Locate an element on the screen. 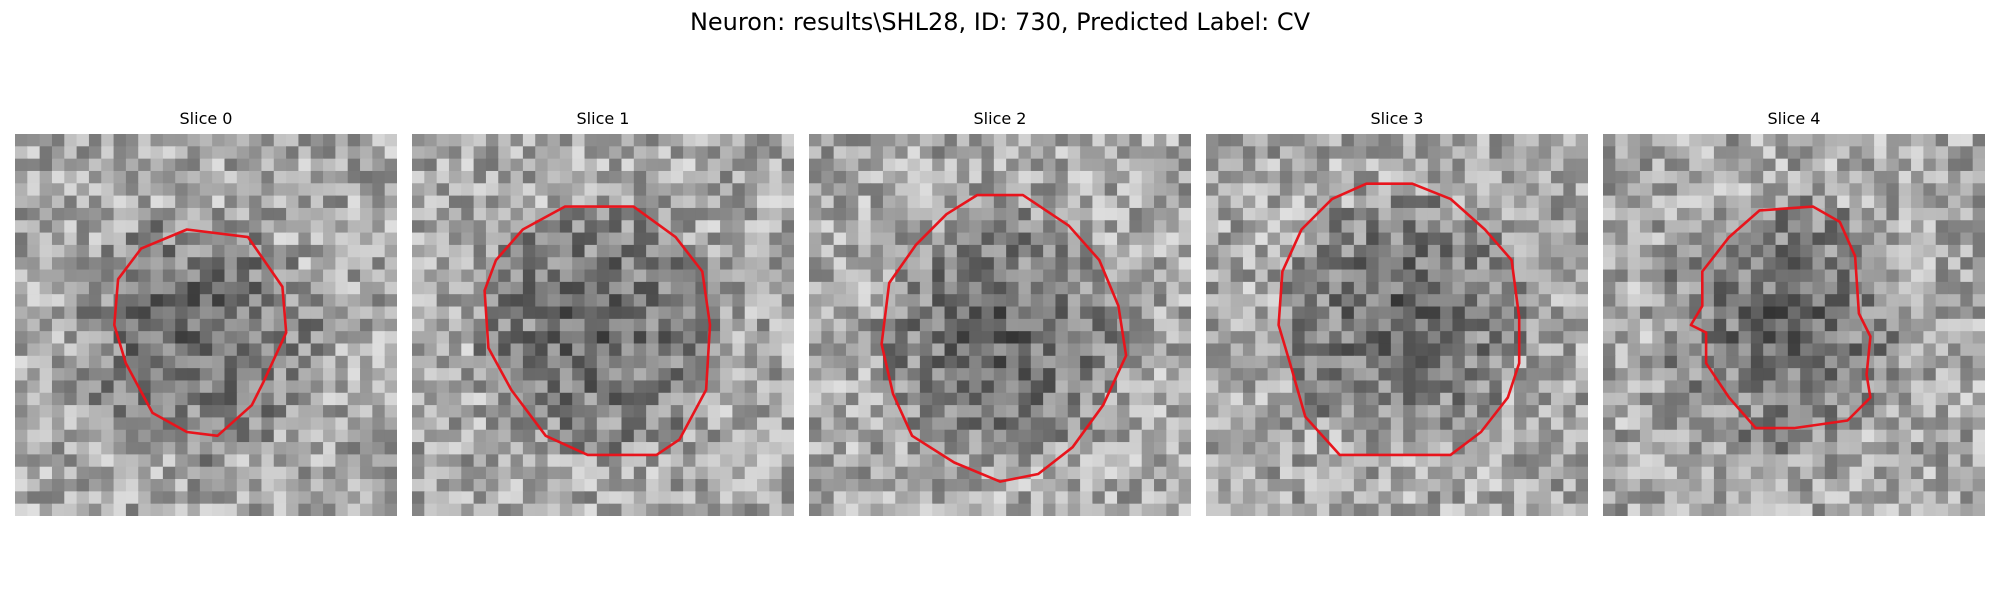 The image size is (2000, 600). slice-title: Slice 4 is located at coordinates (1794, 118).